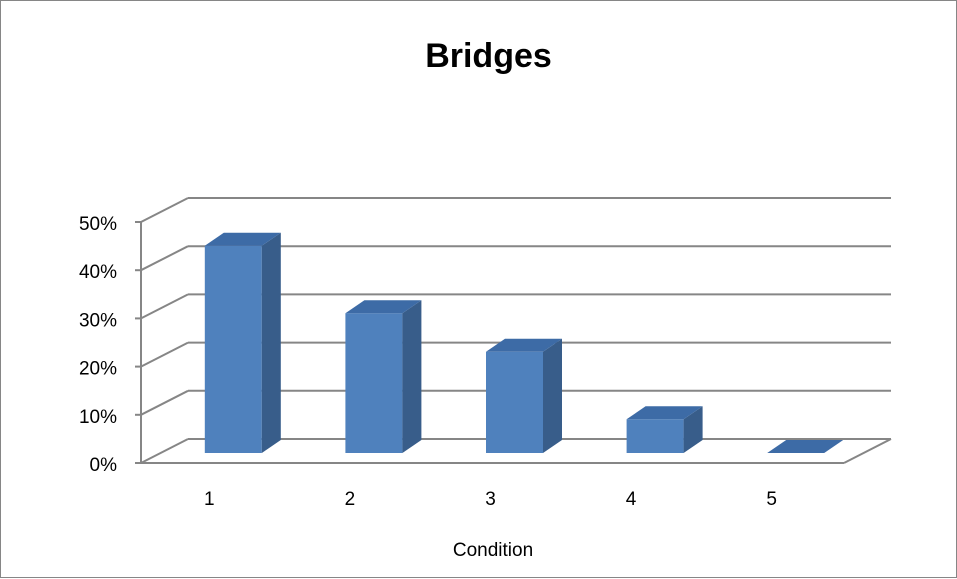 This screenshot has height=579, width=957. I want to click on y-tick-label: 30%, so click(98, 320).